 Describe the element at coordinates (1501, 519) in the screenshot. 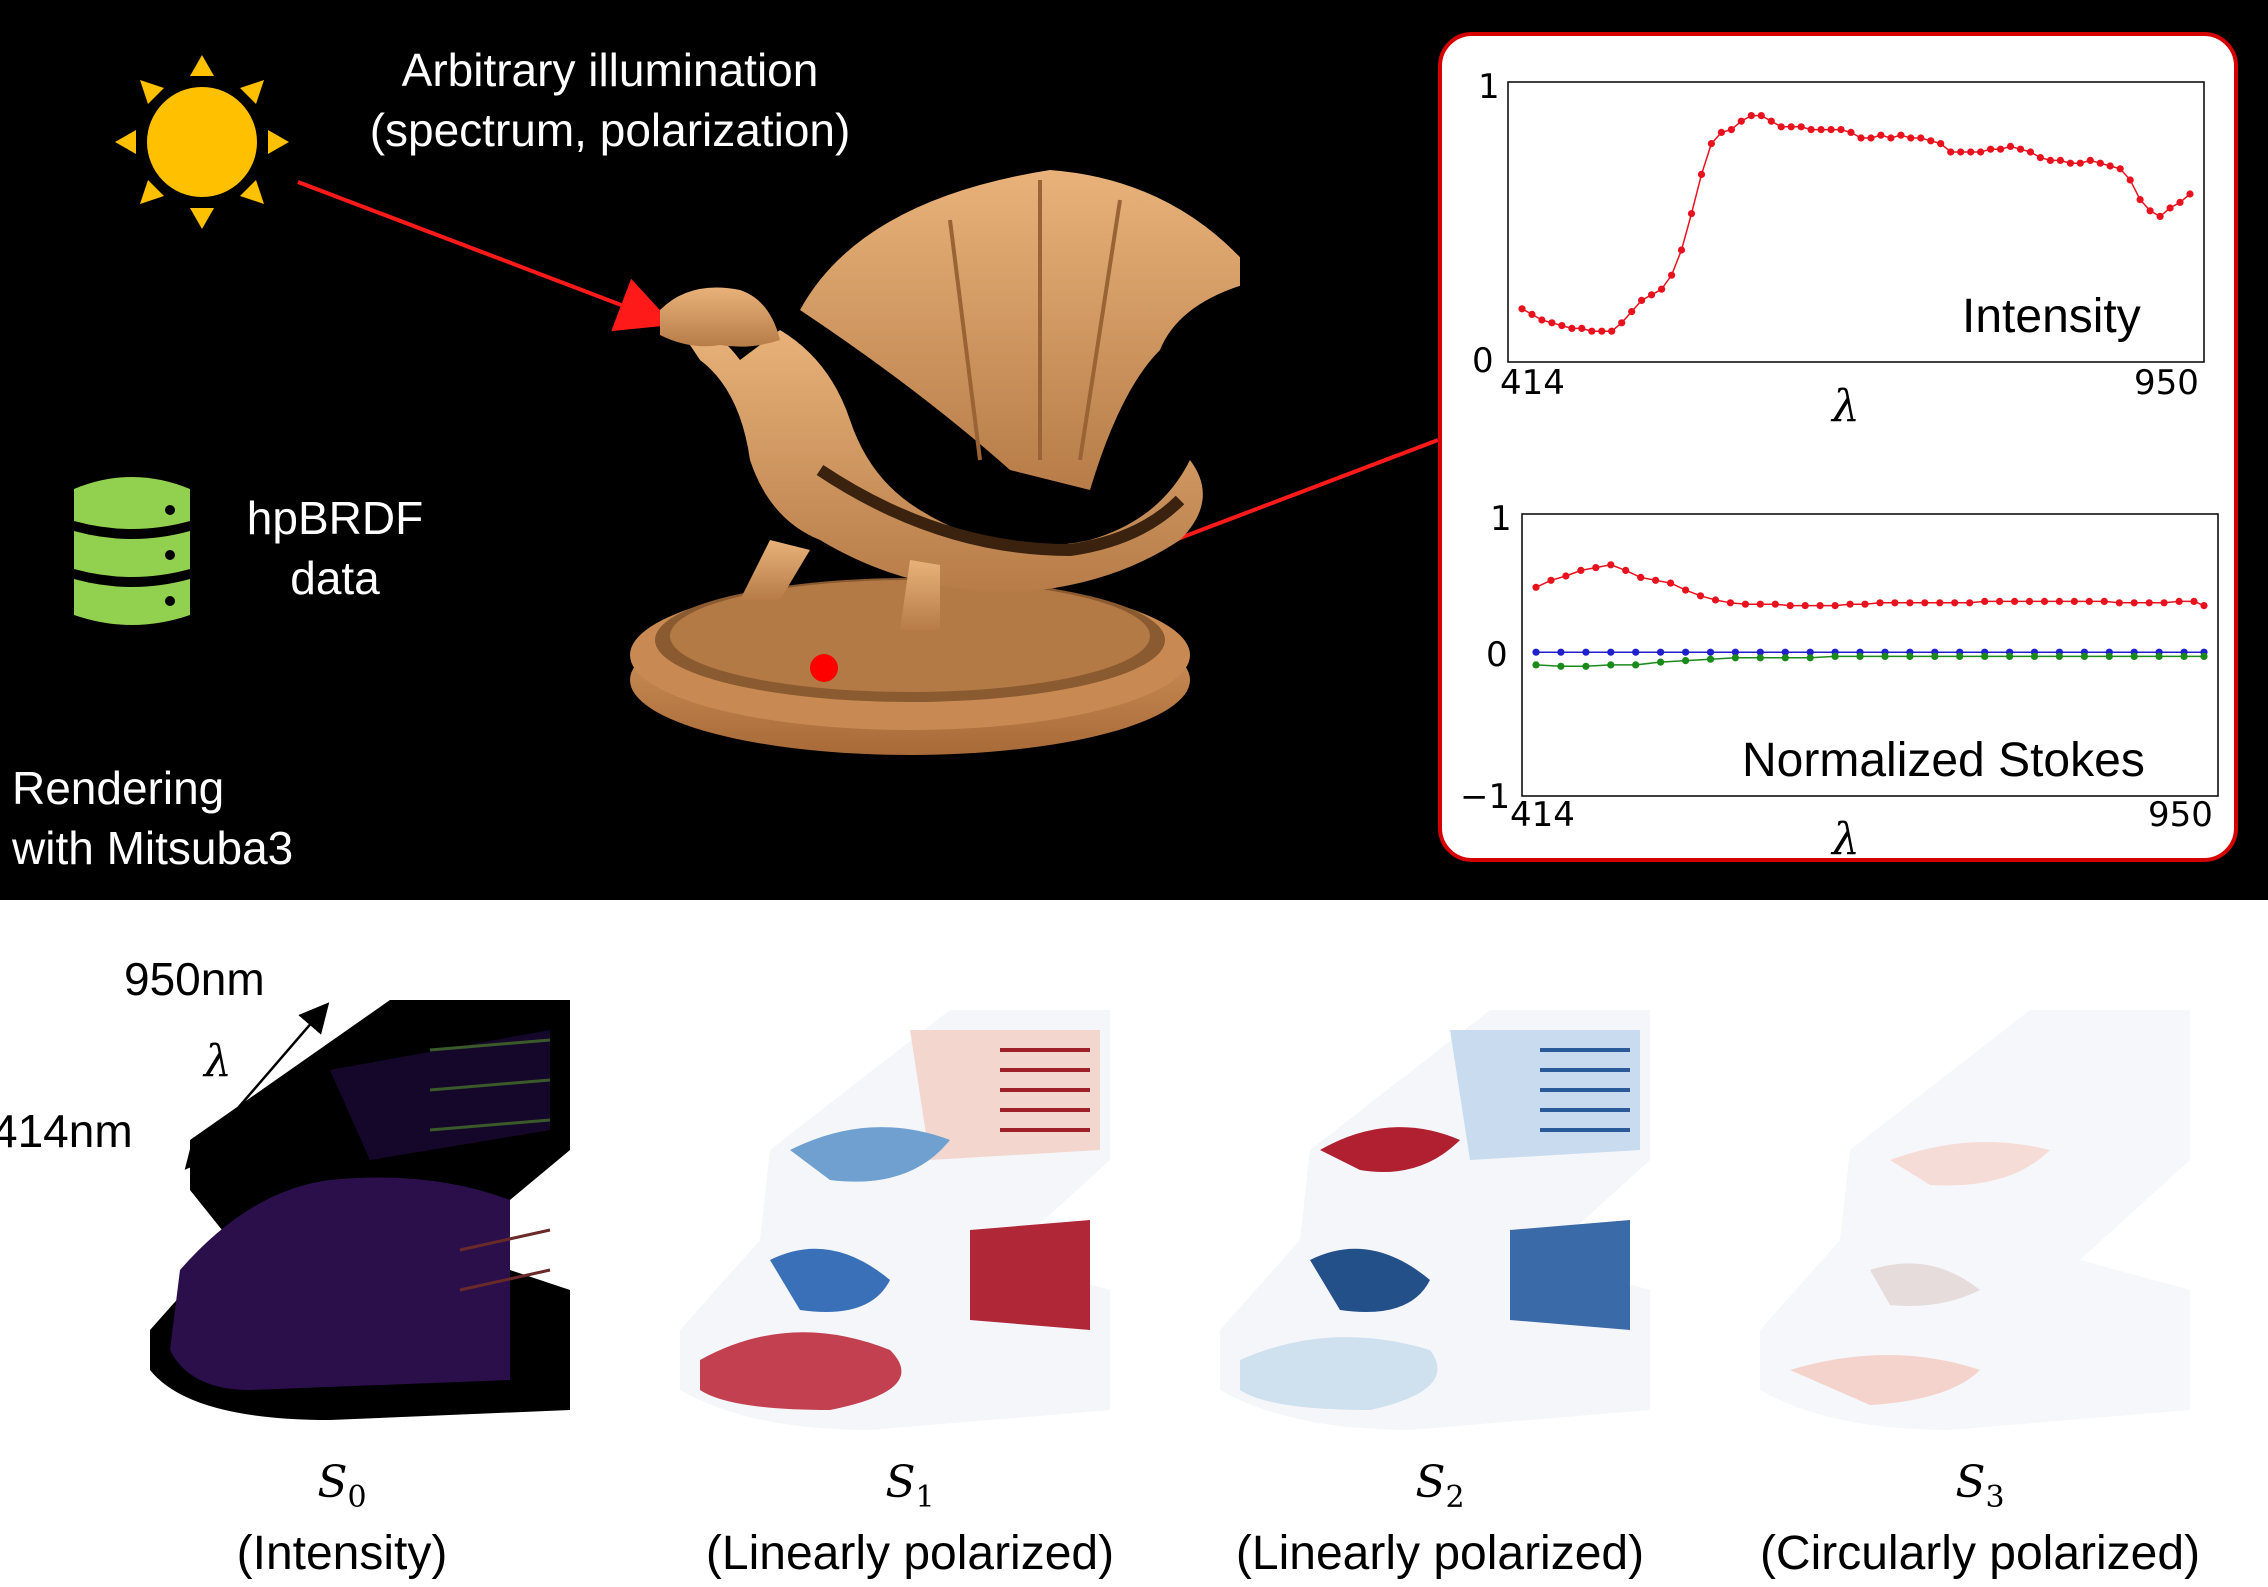

I see `stokes-ytick-1: 1` at that location.